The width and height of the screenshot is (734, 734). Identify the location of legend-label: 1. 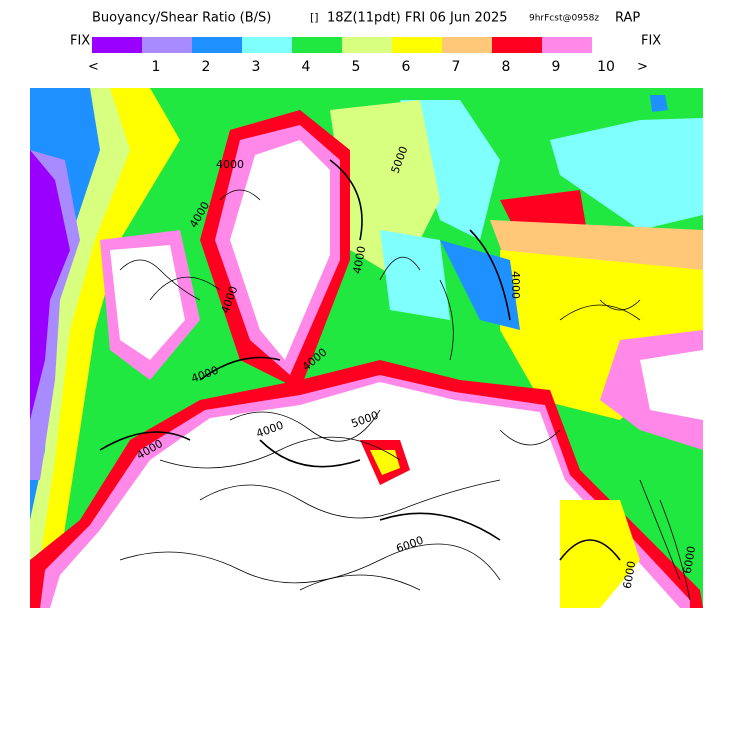
(156, 67).